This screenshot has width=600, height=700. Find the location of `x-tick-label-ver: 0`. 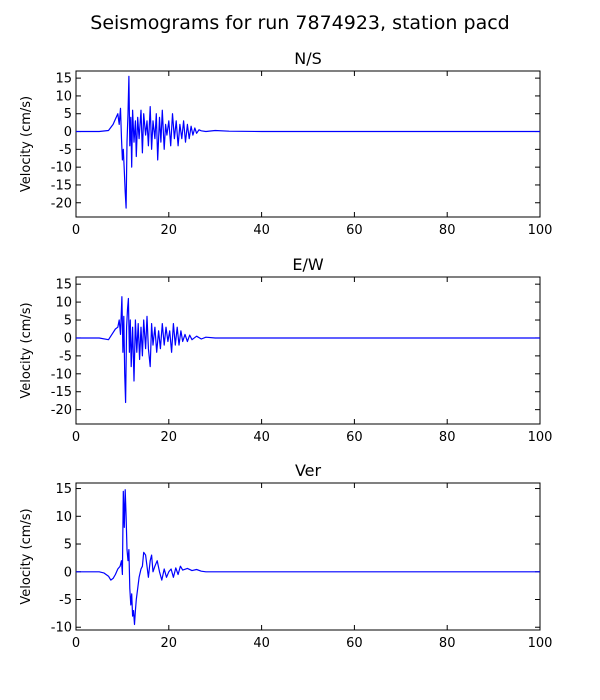

x-tick-label-ver: 0 is located at coordinates (76, 643).